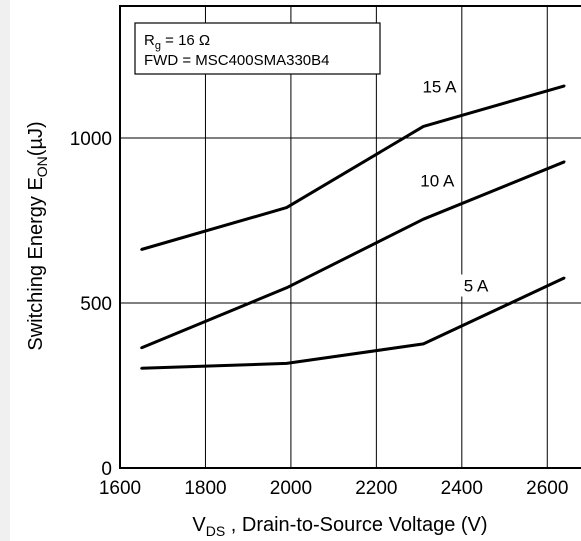 The width and height of the screenshot is (581, 541). What do you see at coordinates (376, 488) in the screenshot?
I see `x-tick-label: 2200` at bounding box center [376, 488].